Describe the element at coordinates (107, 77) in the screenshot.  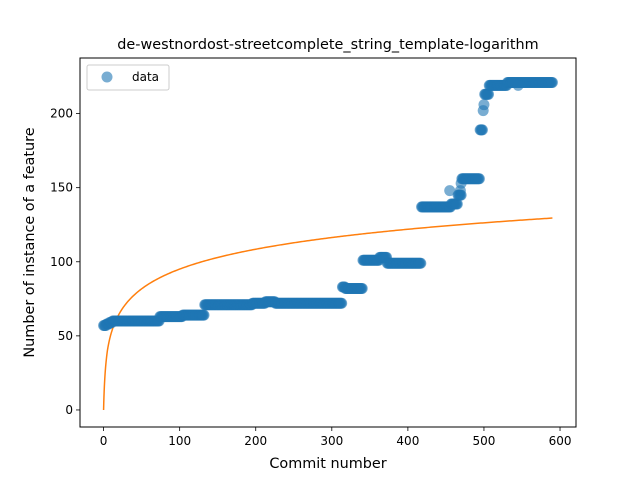
I see `legend-marker` at that location.